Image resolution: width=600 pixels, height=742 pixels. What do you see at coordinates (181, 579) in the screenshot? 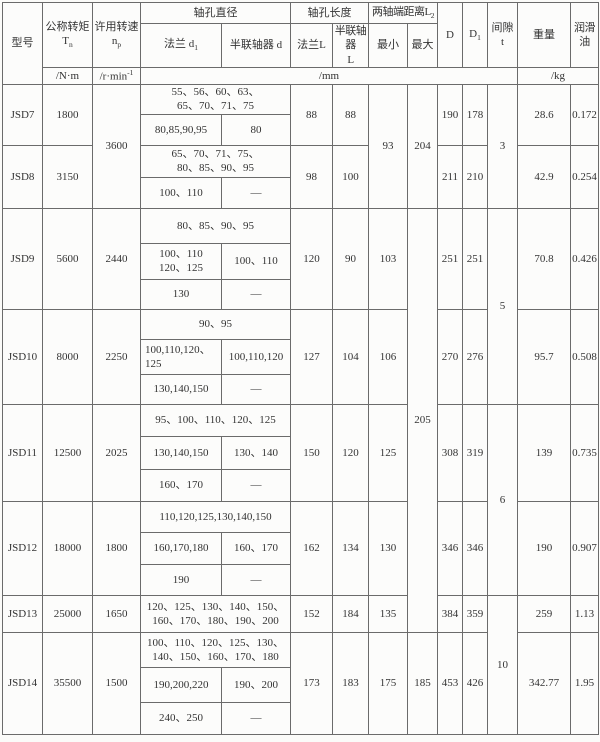
I see `cell-jsd12-bore3-flange: 190` at bounding box center [181, 579].